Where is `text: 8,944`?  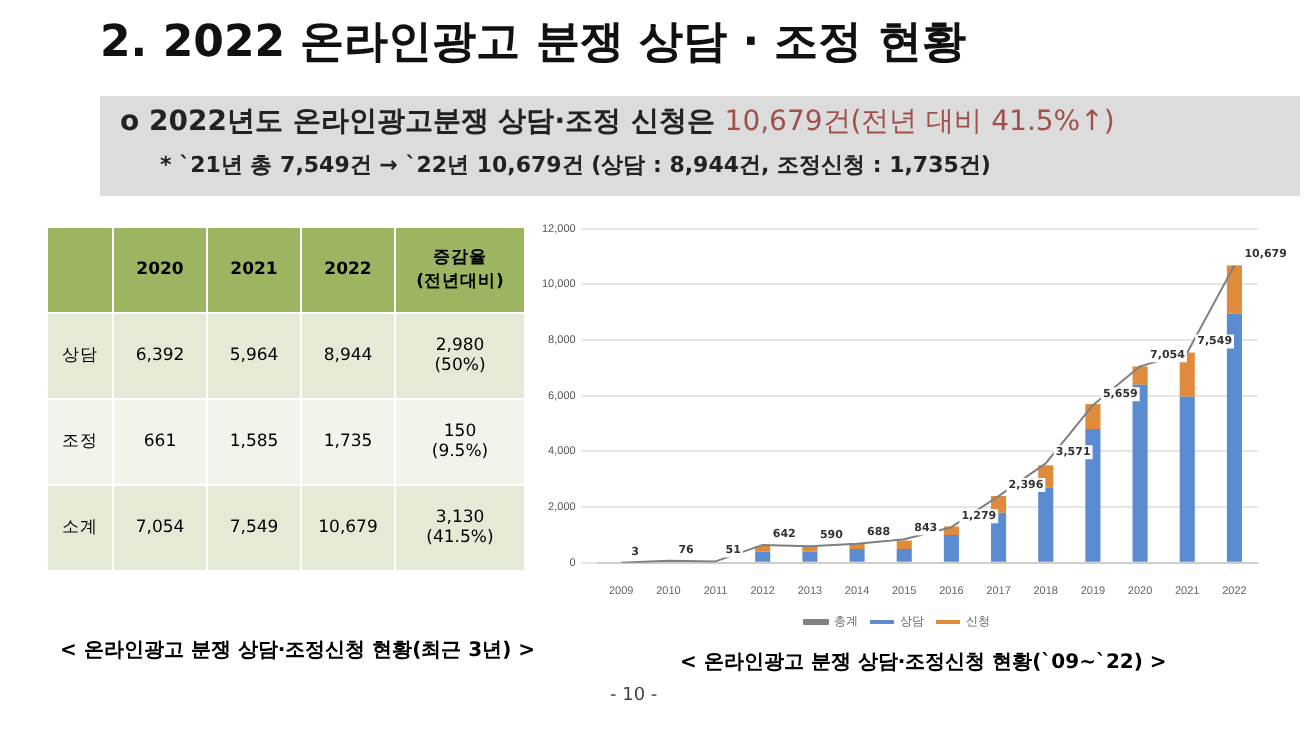
text: 8,944 is located at coordinates (348, 356).